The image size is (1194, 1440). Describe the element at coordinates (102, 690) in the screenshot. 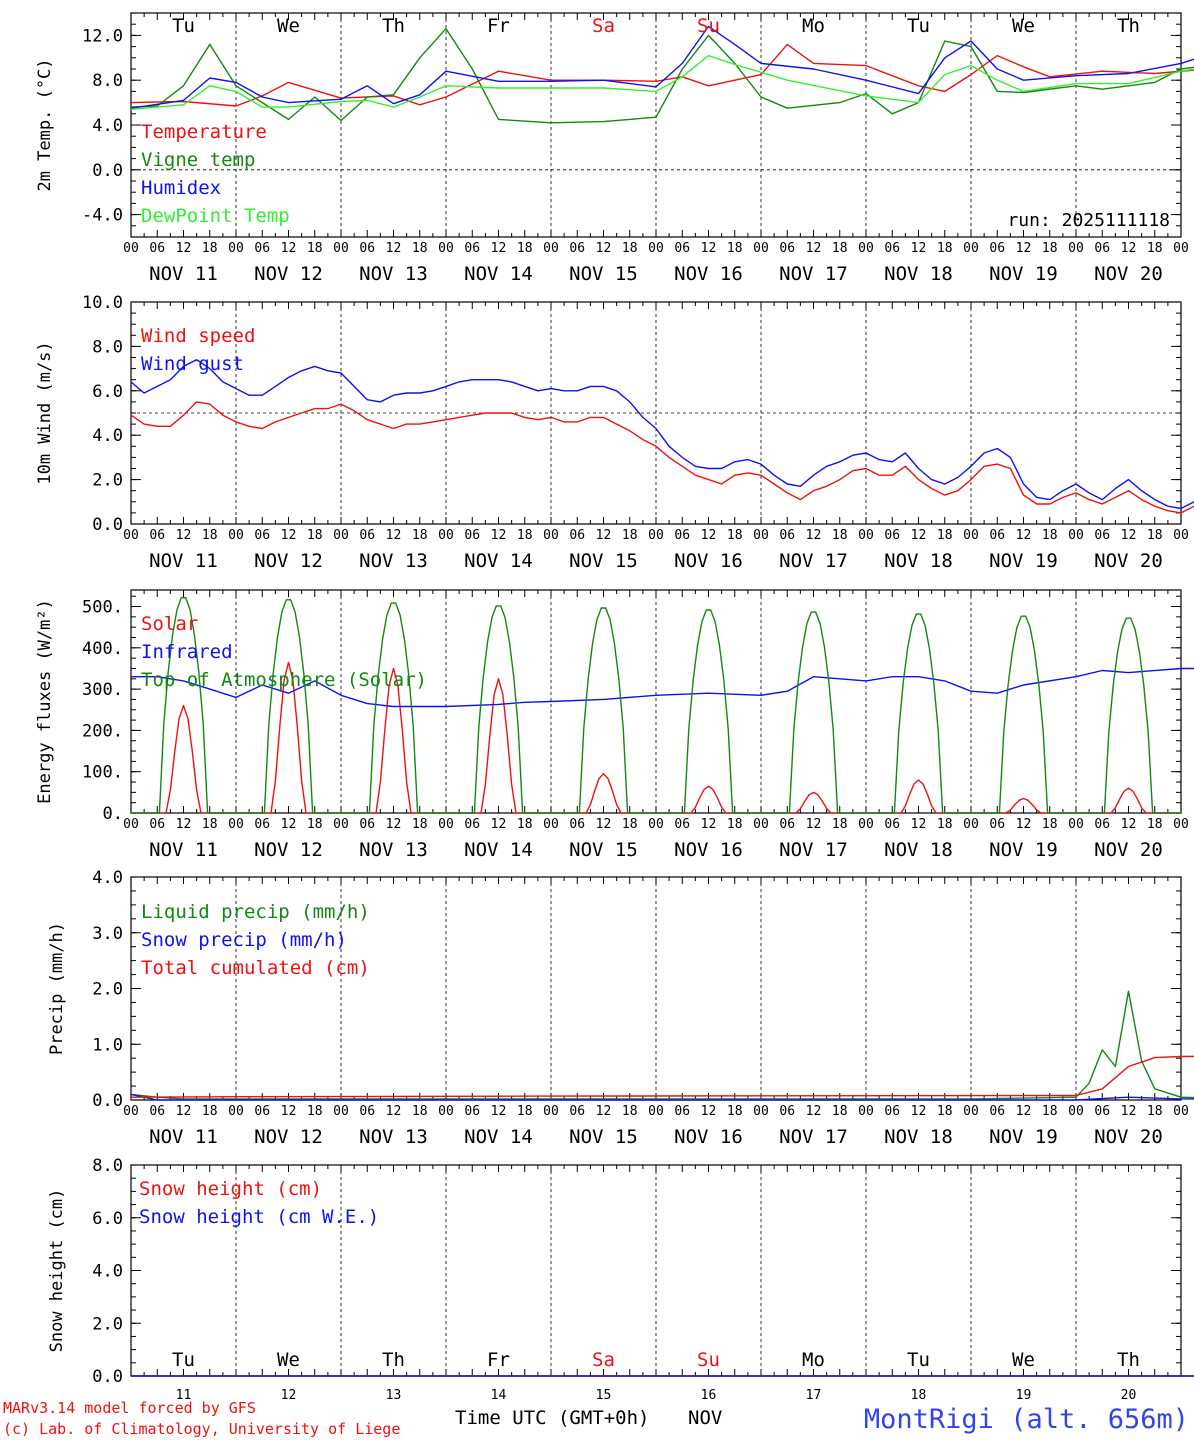

I see `y-tick-label: 300.` at that location.